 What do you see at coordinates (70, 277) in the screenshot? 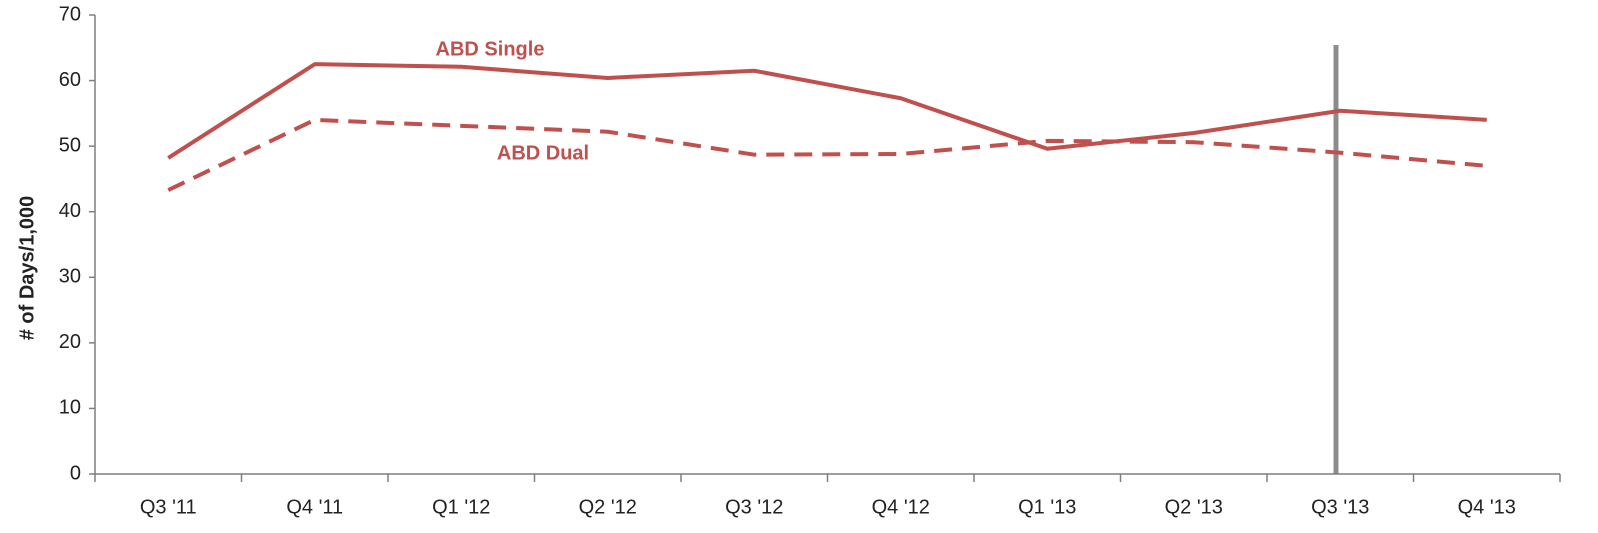
I see `y-tick-label: 30` at bounding box center [70, 277].